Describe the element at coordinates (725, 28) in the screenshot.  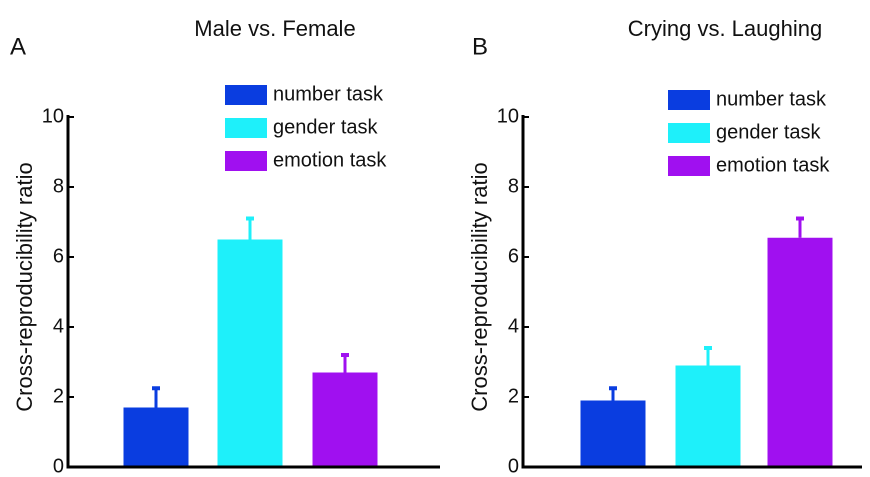
I see `chart-title: Crying vs. Laughing` at that location.